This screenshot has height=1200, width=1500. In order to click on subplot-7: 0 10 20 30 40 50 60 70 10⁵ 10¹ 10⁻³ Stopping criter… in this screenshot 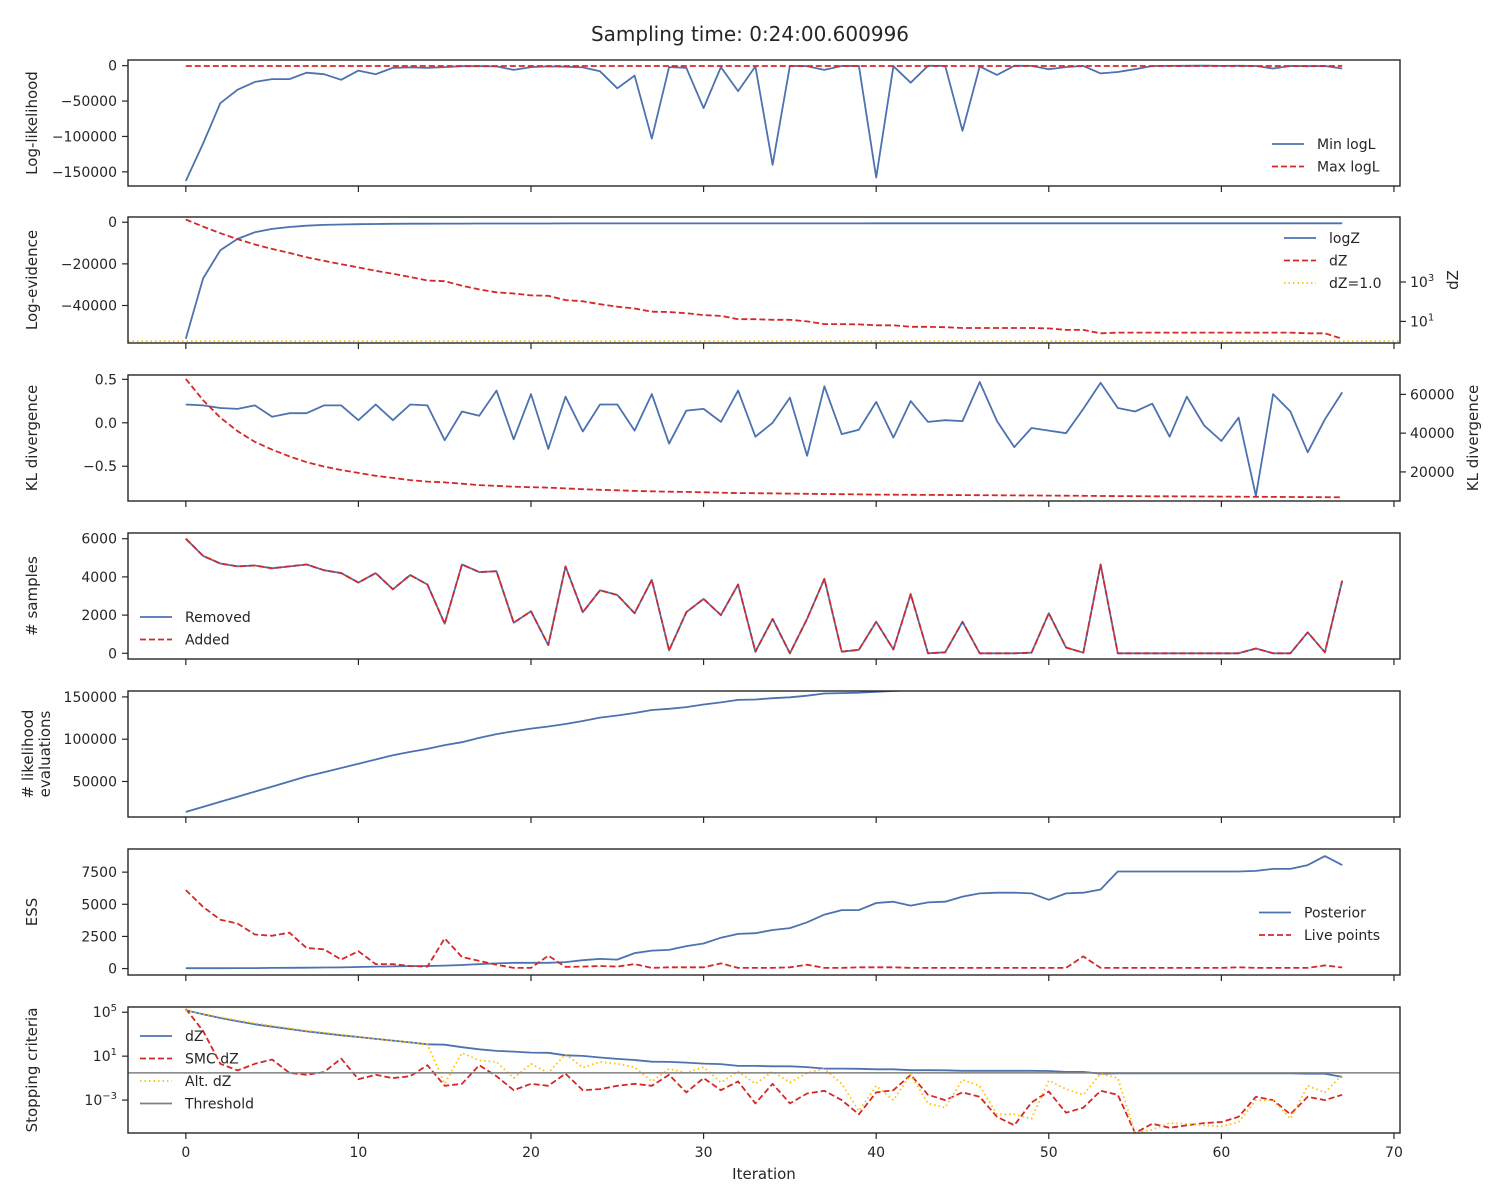, I will do `click(713, 1082)`.